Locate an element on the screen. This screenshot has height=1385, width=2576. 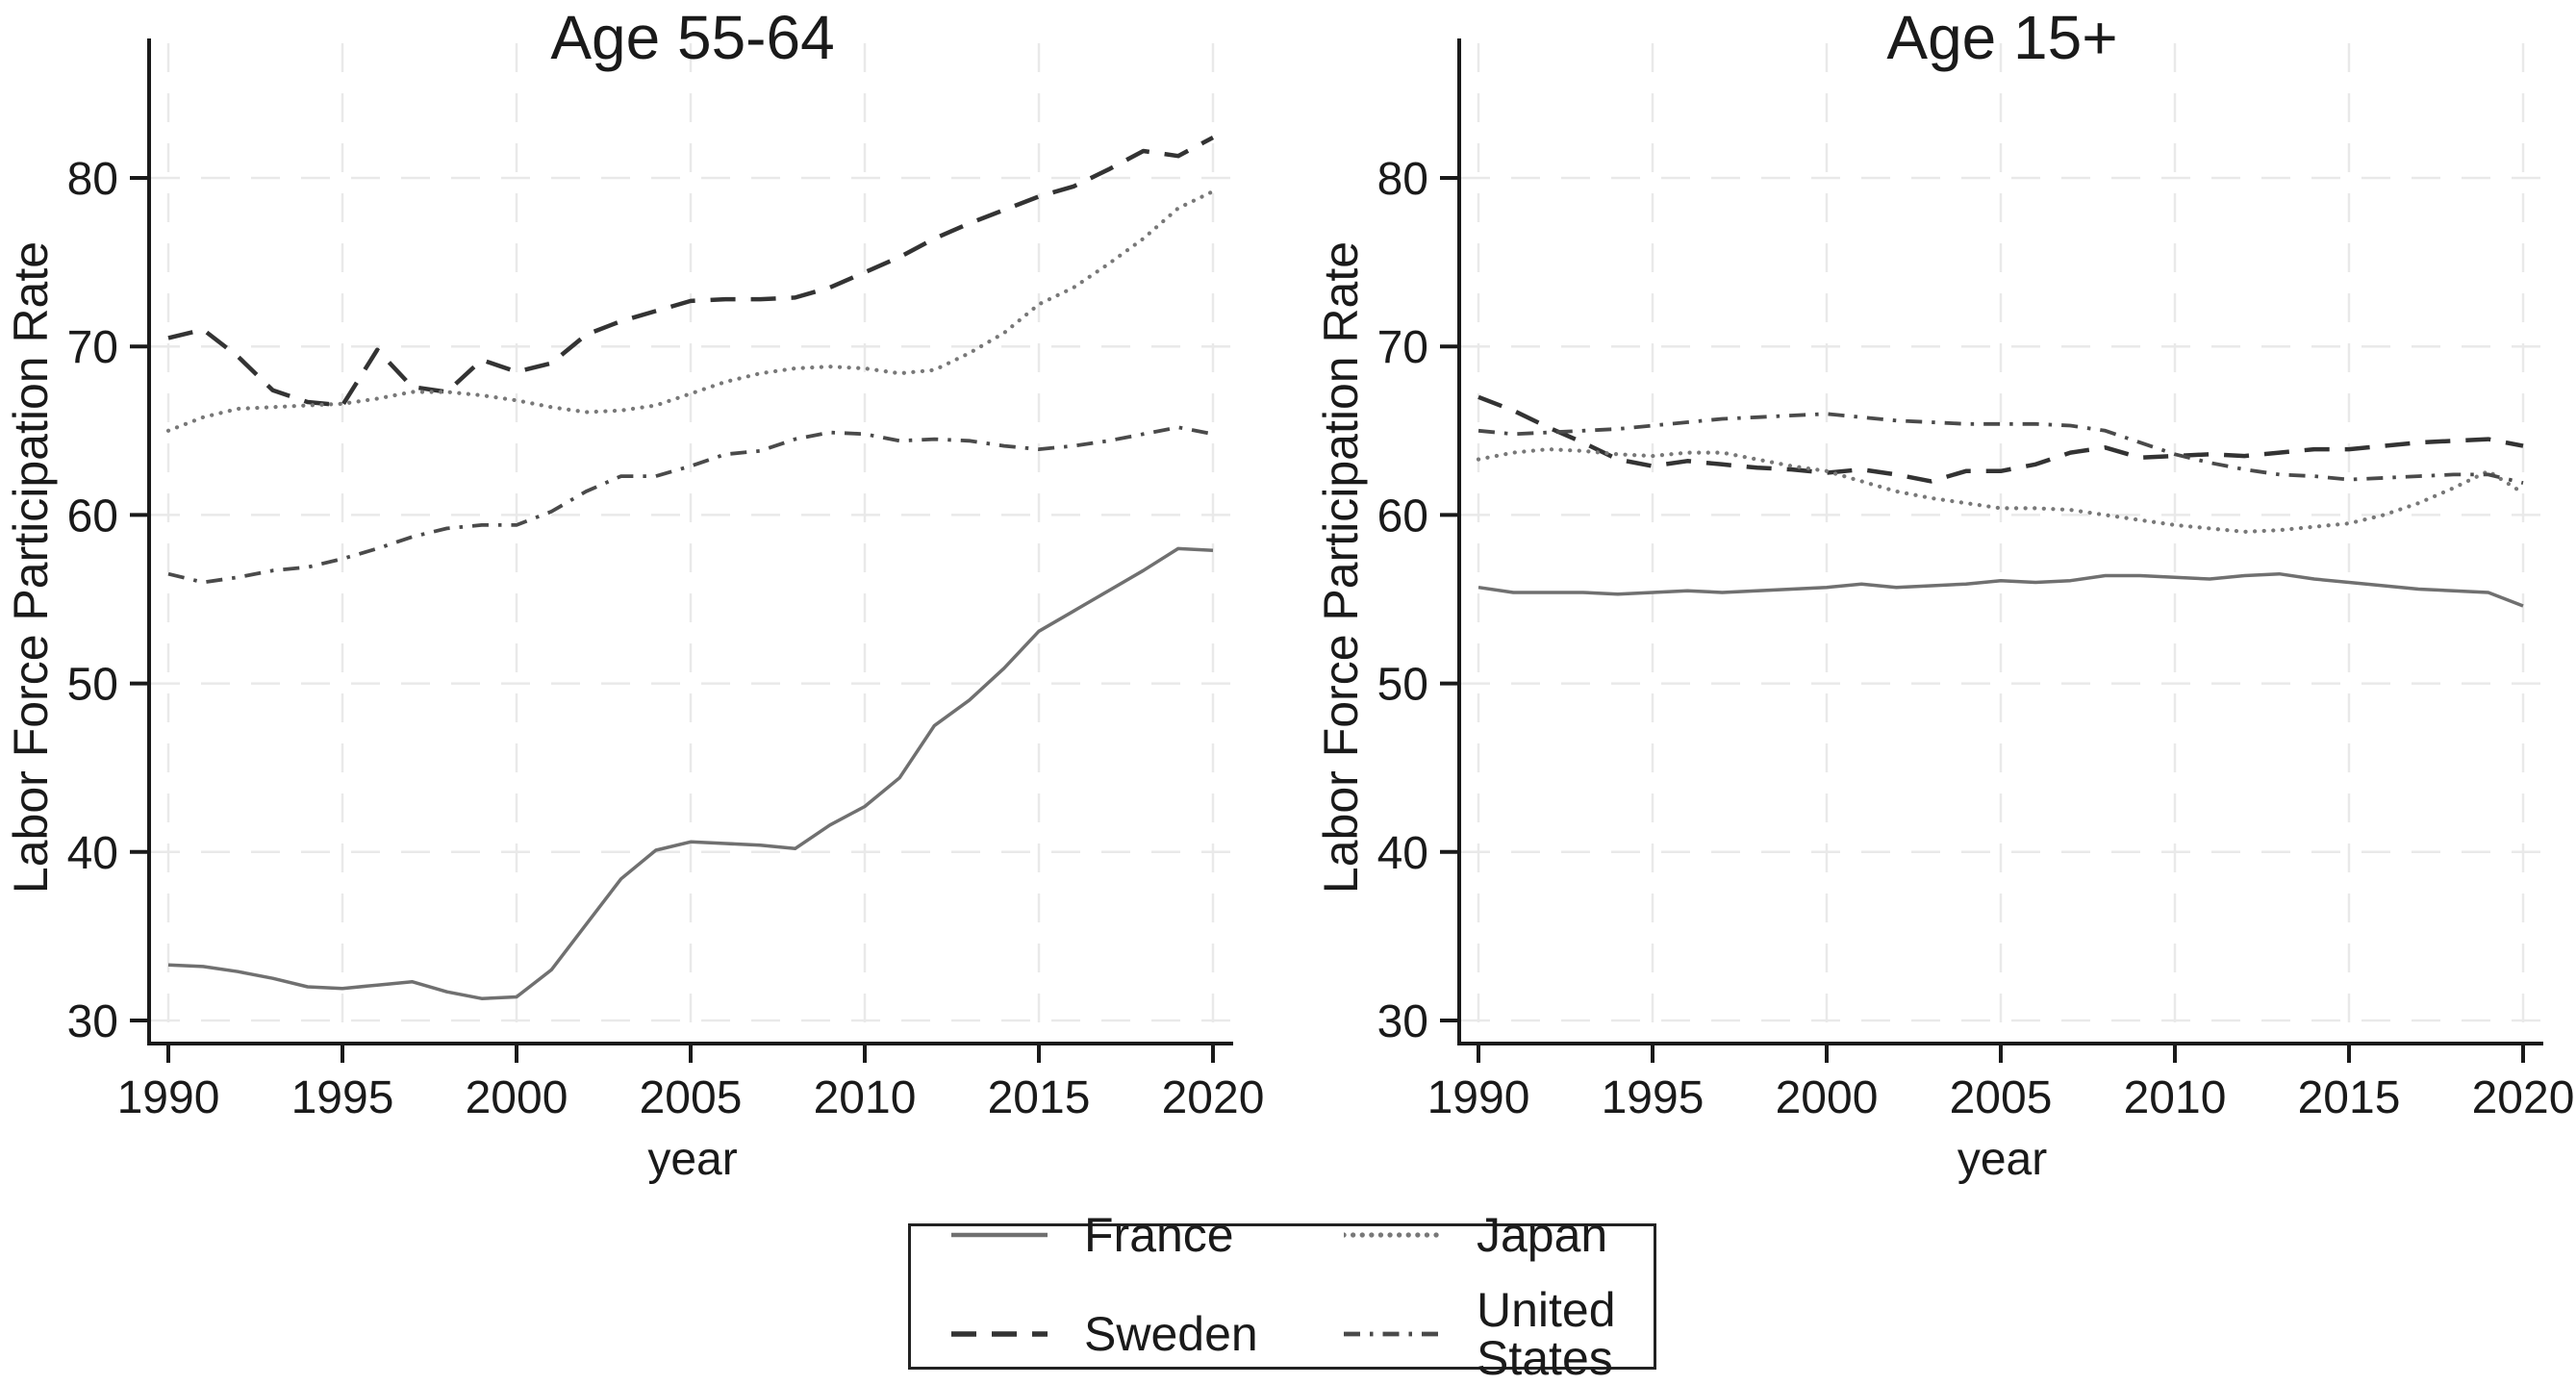
legend: France Japan Sweden United States is located at coordinates (1282, 1296).